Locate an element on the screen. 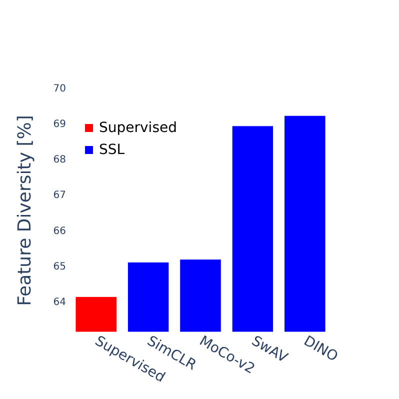 The image size is (399, 399). y-tick-label: 66 is located at coordinates (59, 231).